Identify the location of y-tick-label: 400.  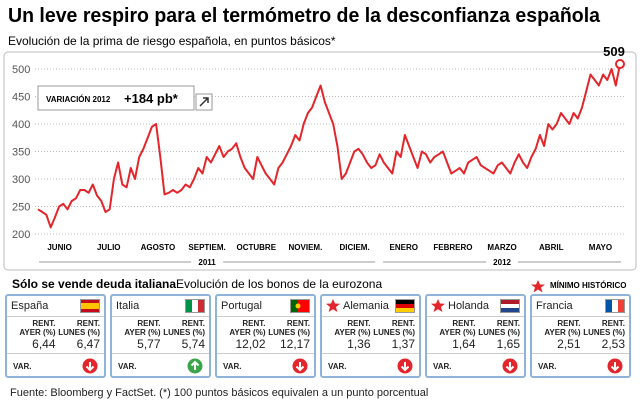
(21, 125).